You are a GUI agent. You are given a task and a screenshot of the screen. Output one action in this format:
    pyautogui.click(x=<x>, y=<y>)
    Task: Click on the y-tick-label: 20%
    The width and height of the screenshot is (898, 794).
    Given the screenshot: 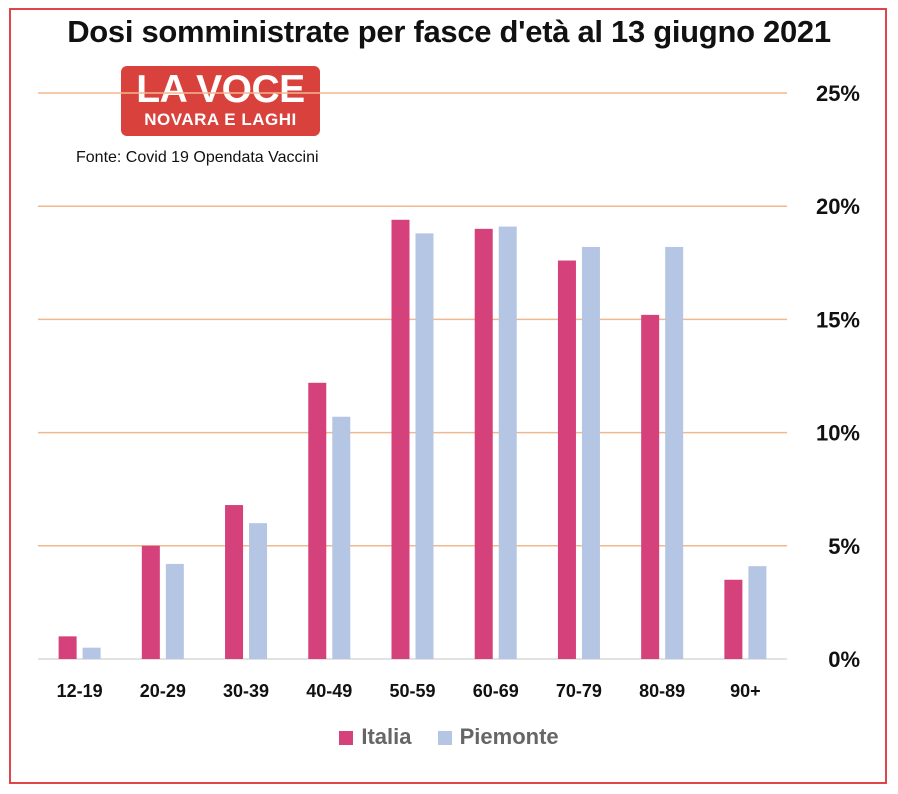 What is the action you would take?
    pyautogui.click(x=838, y=206)
    